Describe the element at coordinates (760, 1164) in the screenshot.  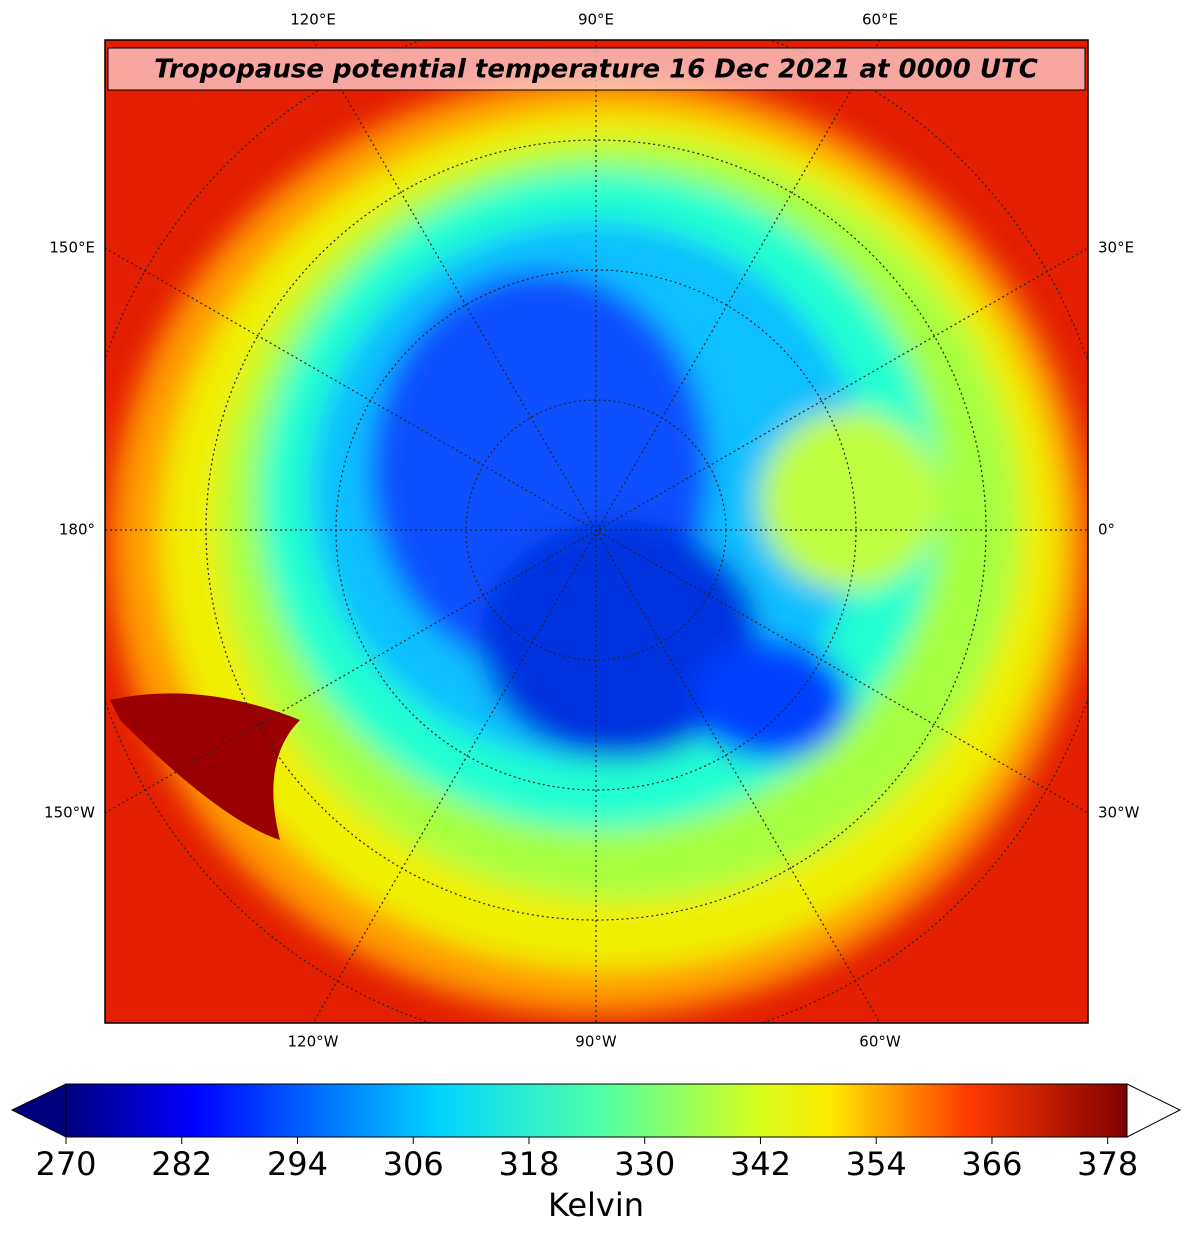
I see `colorbar-tick-label: 342` at that location.